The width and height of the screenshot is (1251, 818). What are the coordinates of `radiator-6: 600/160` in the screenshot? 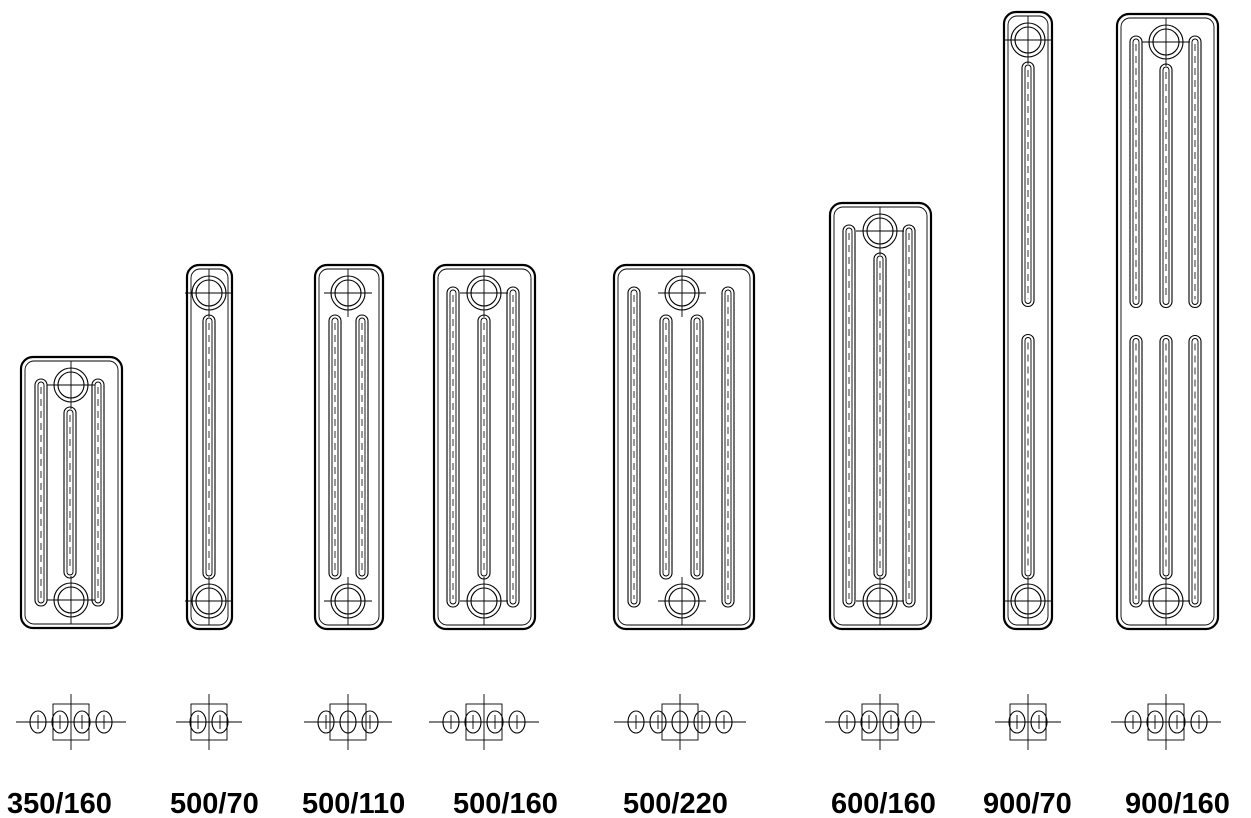 It's located at (880, 509).